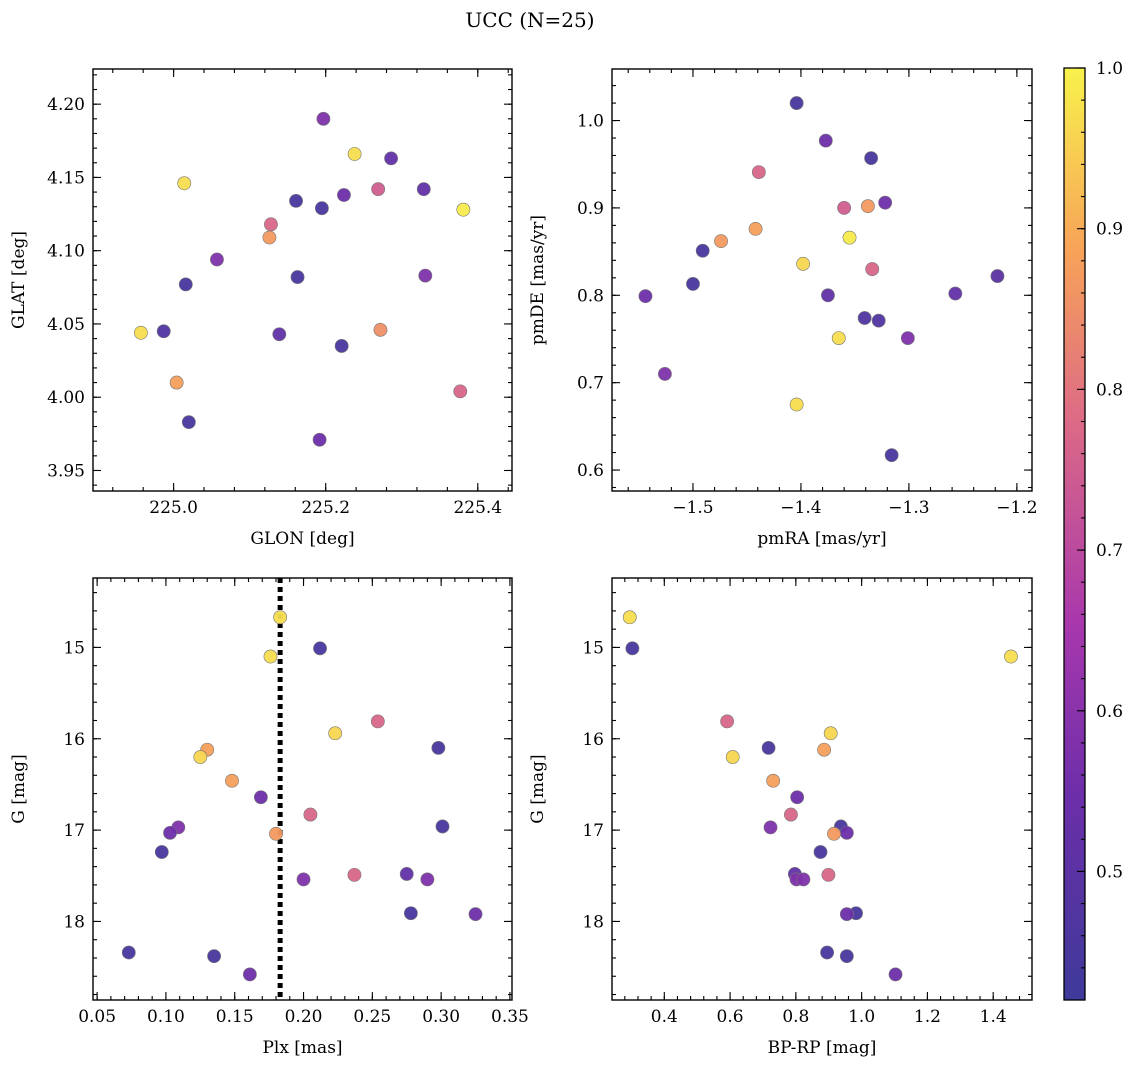 This screenshot has width=1136, height=1068. I want to click on y-tick-label: 17, so click(74, 831).